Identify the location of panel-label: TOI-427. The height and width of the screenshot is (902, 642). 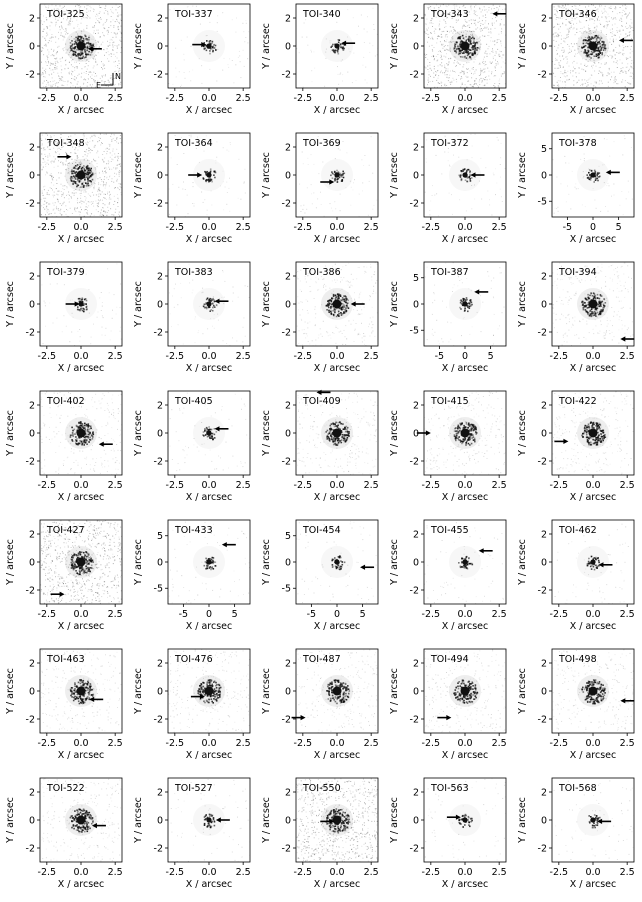
(65, 530).